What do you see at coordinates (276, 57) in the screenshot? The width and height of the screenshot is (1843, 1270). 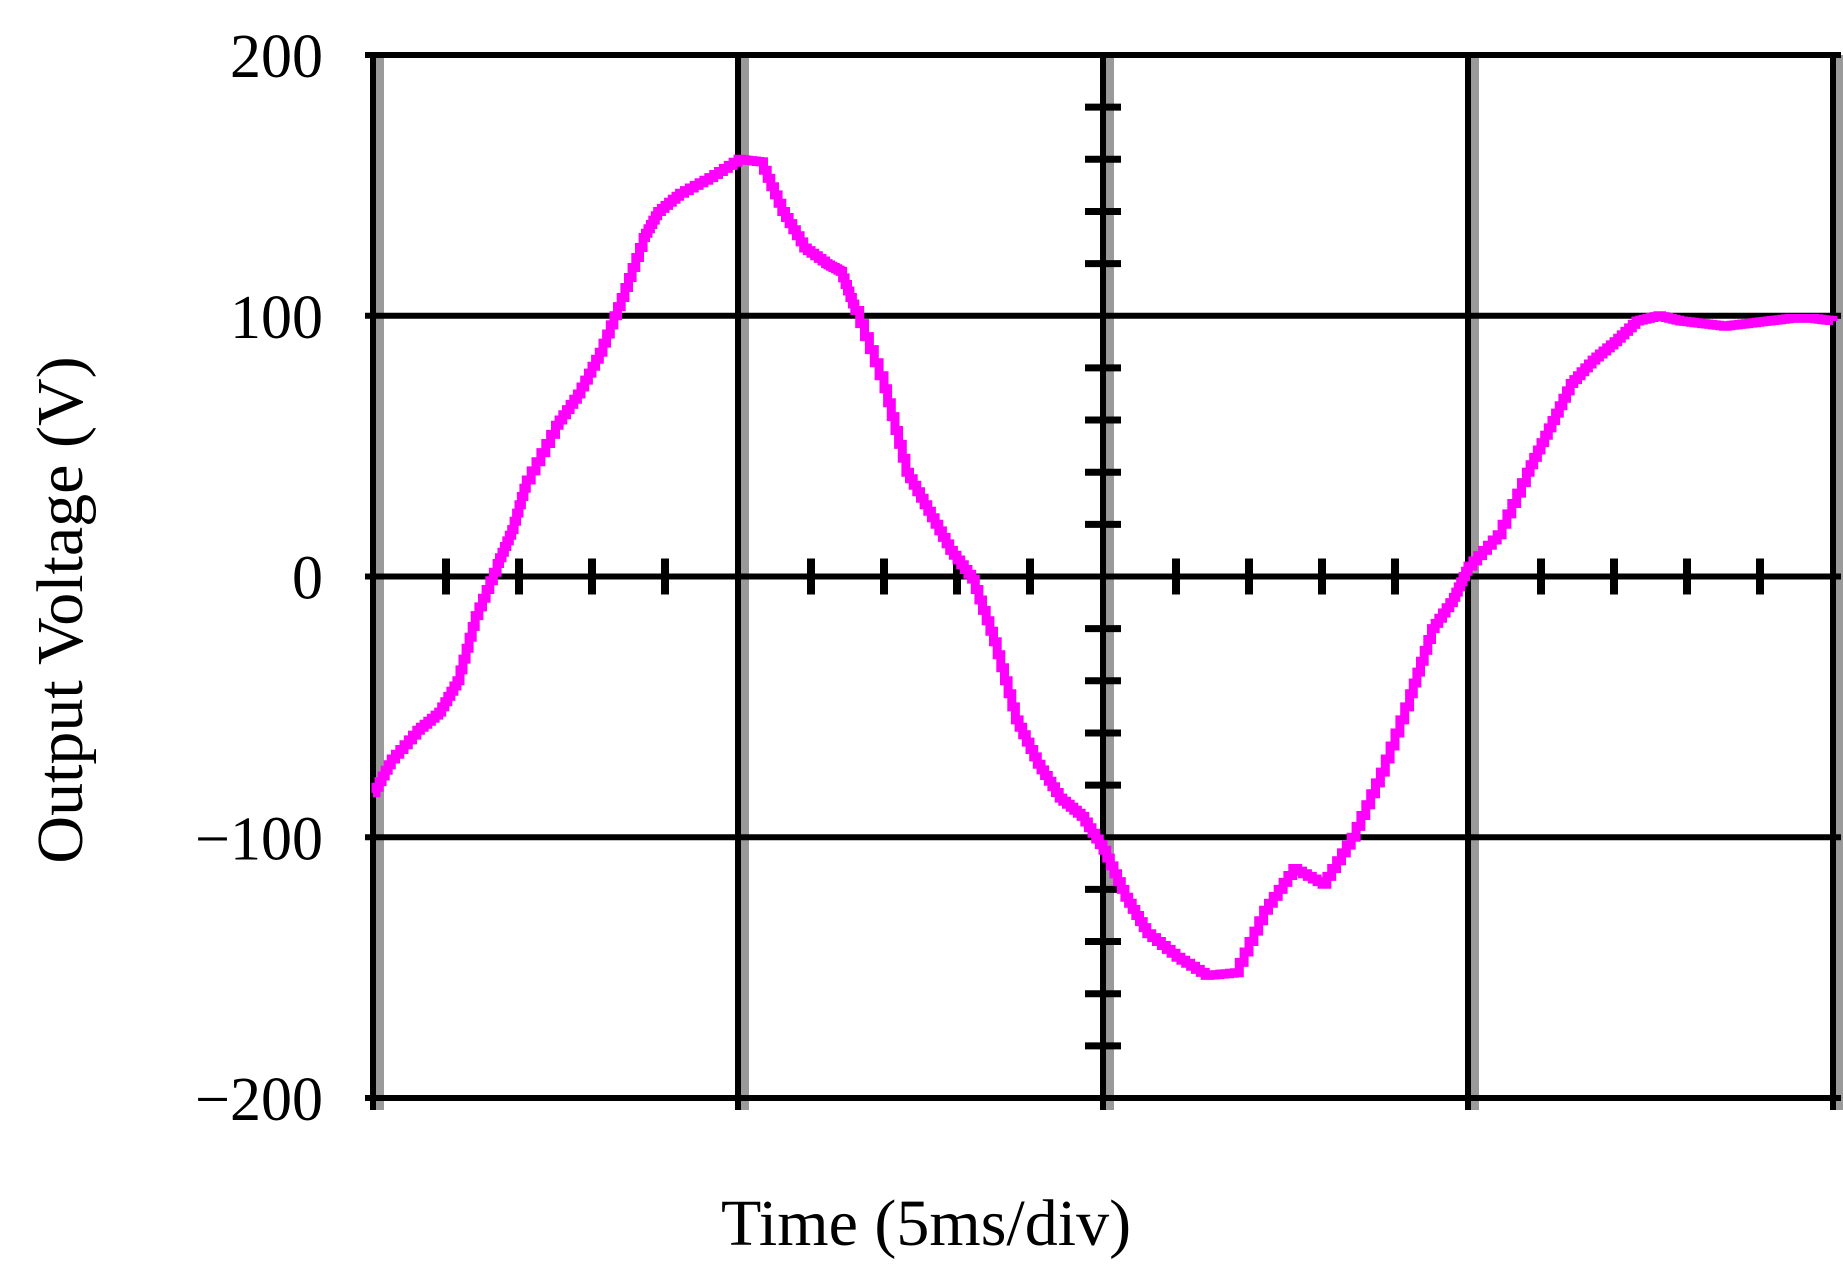 I see `y-tick-label: 200` at bounding box center [276, 57].